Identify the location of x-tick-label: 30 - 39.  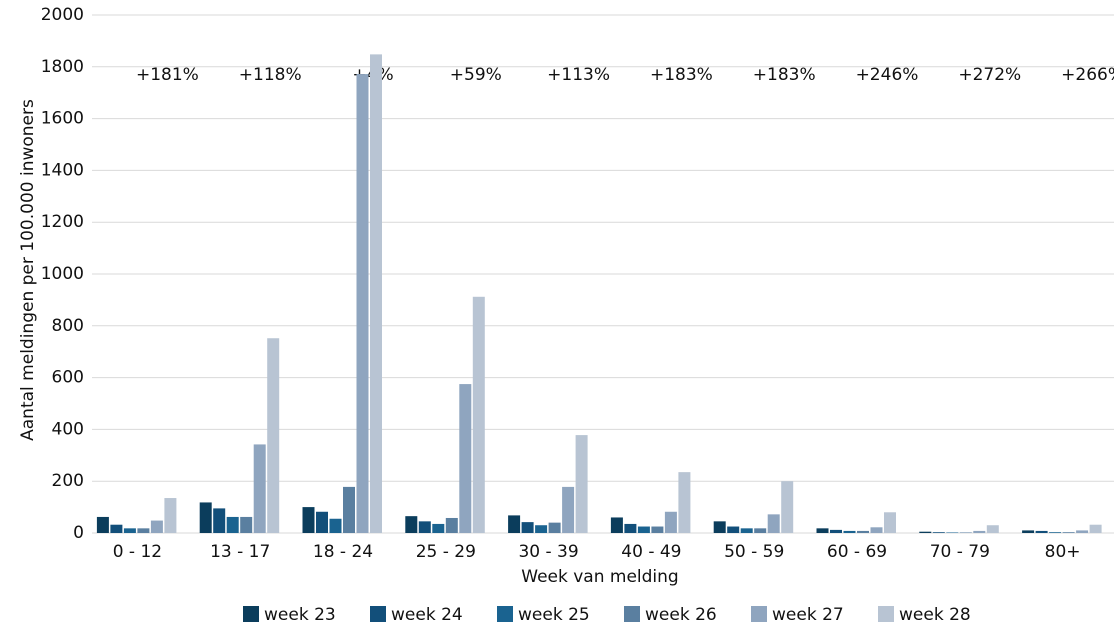
(548, 552).